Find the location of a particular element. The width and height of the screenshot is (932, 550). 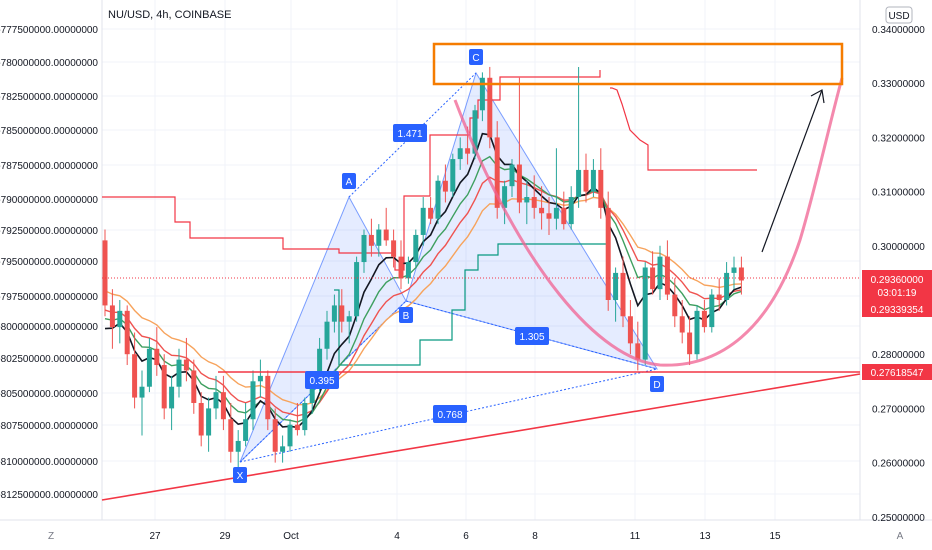

left-axis-label: -805000000.00000000 is located at coordinates (49, 394).